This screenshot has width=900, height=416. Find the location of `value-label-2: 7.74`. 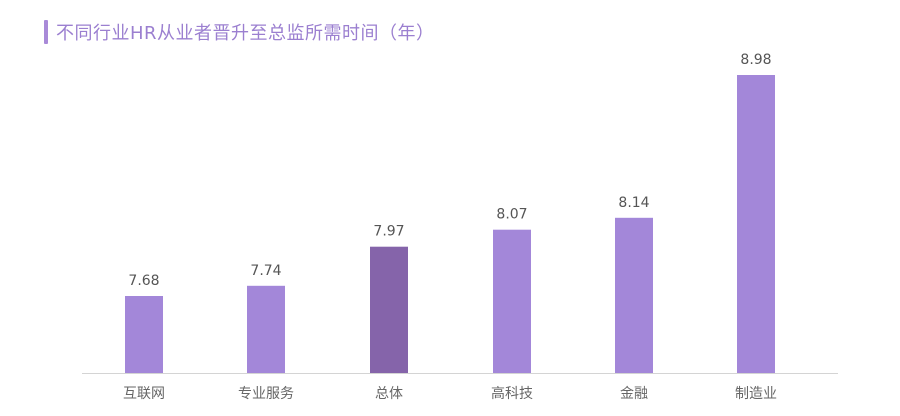

value-label-2: 7.74 is located at coordinates (265, 271).